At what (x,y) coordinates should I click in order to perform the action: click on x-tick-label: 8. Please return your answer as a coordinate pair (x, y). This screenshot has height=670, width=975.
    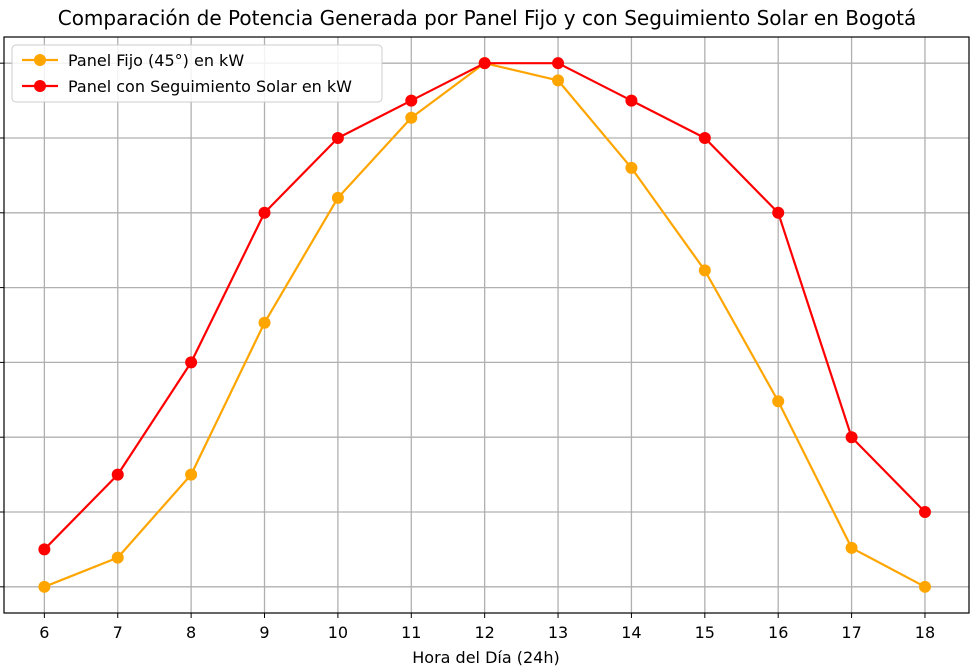
    Looking at the image, I should click on (191, 632).